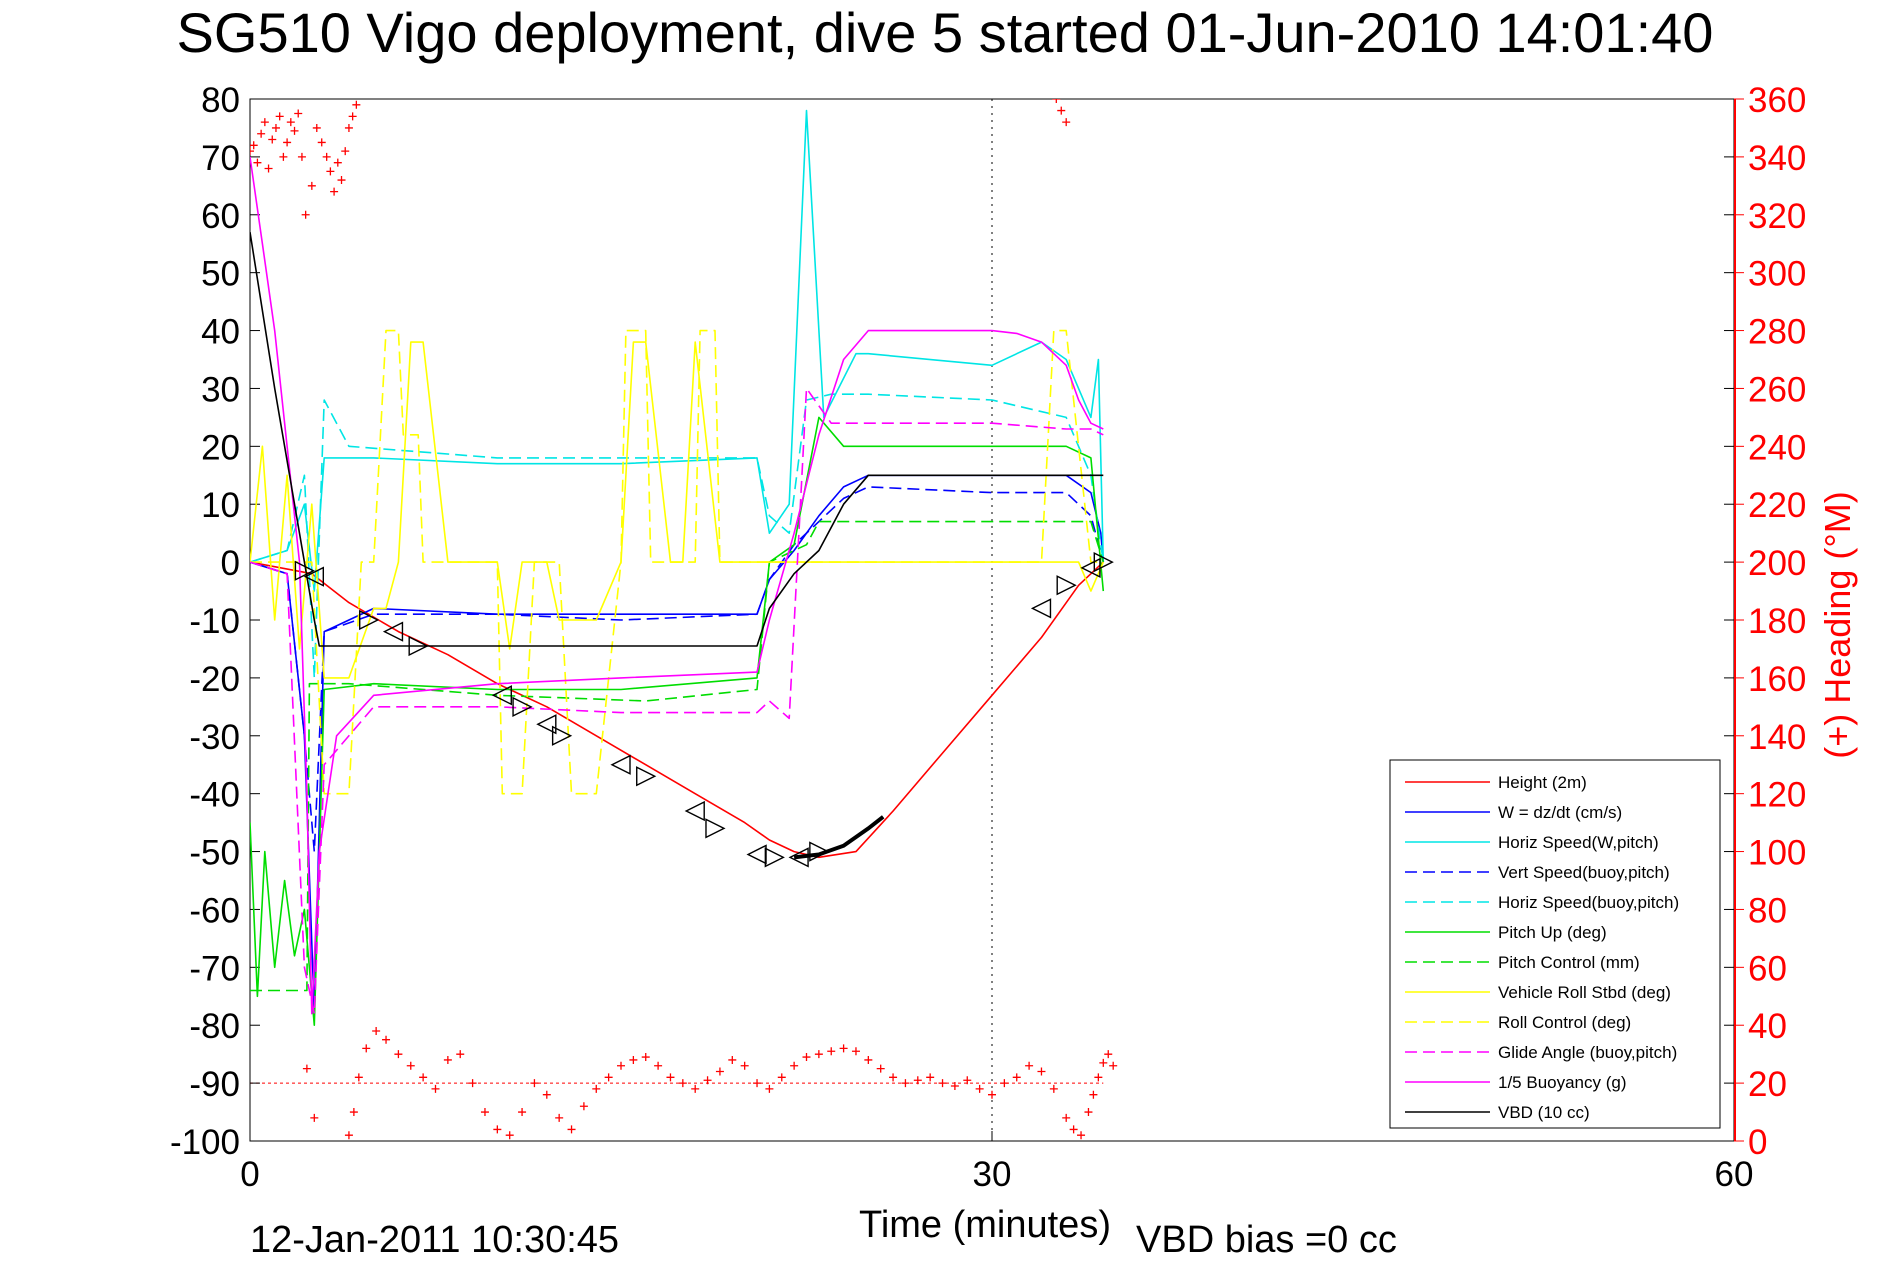  Describe the element at coordinates (1757, 1142) in the screenshot. I see `y2-tick-label: 0` at that location.